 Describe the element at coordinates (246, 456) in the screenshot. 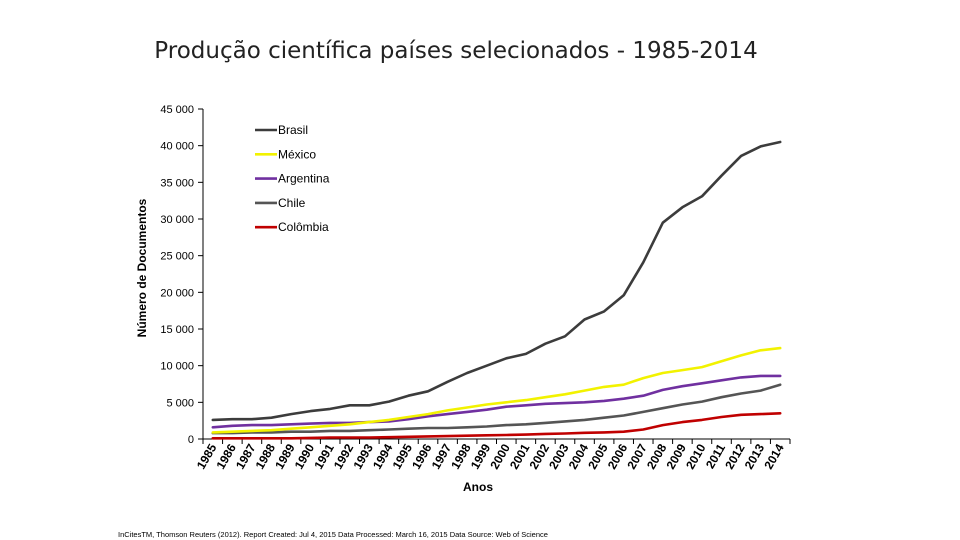

I see `x-tick-label: 1987` at that location.